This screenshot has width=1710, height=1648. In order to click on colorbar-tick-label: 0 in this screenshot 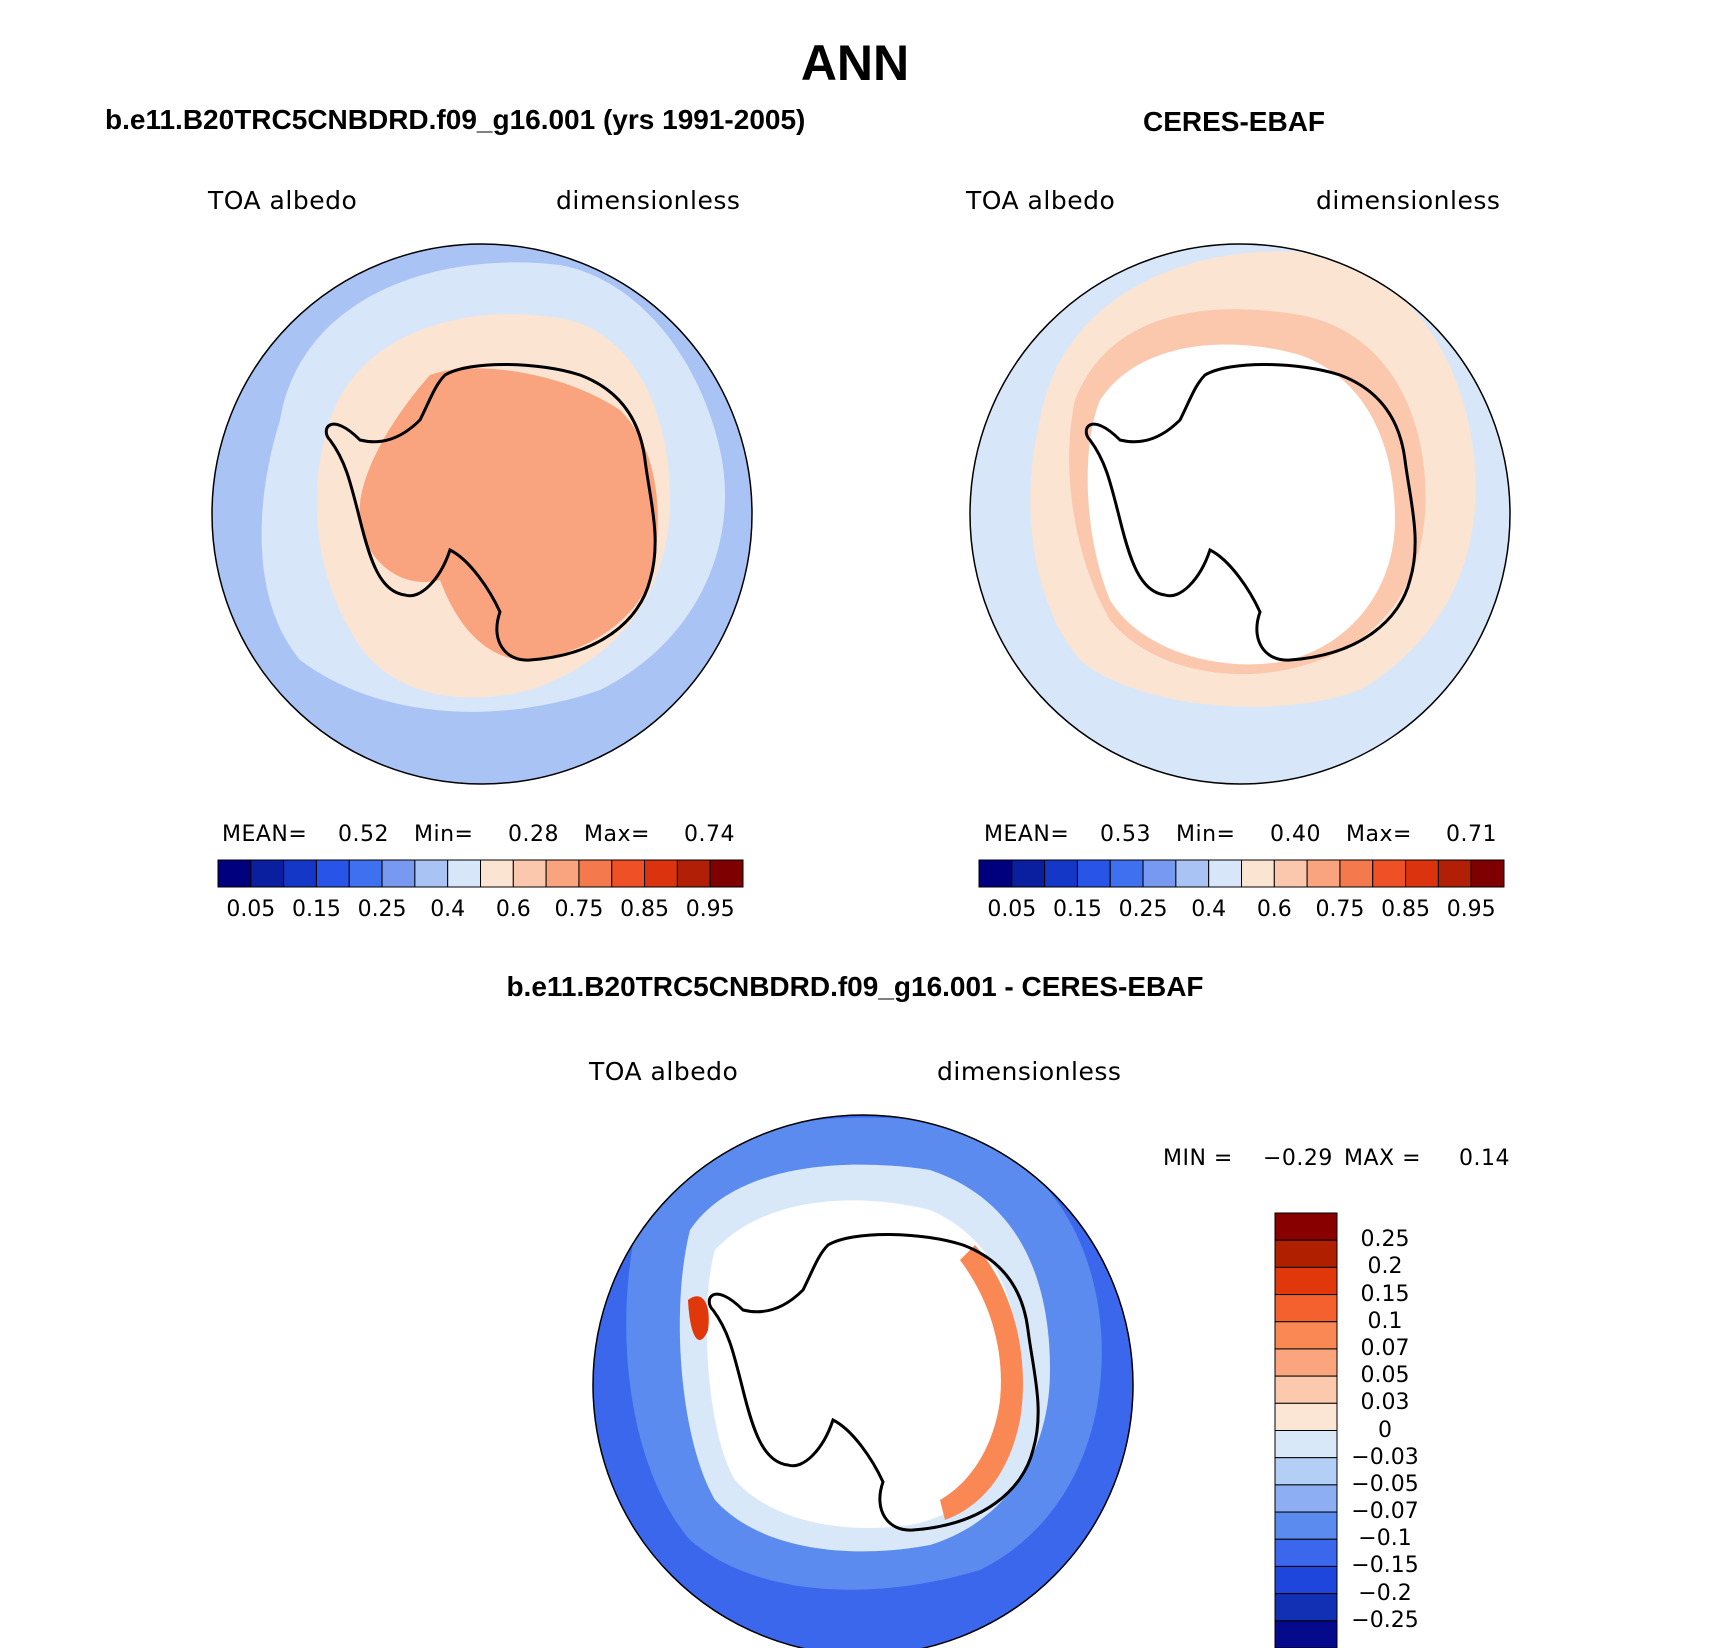, I will do `click(1385, 1430)`.